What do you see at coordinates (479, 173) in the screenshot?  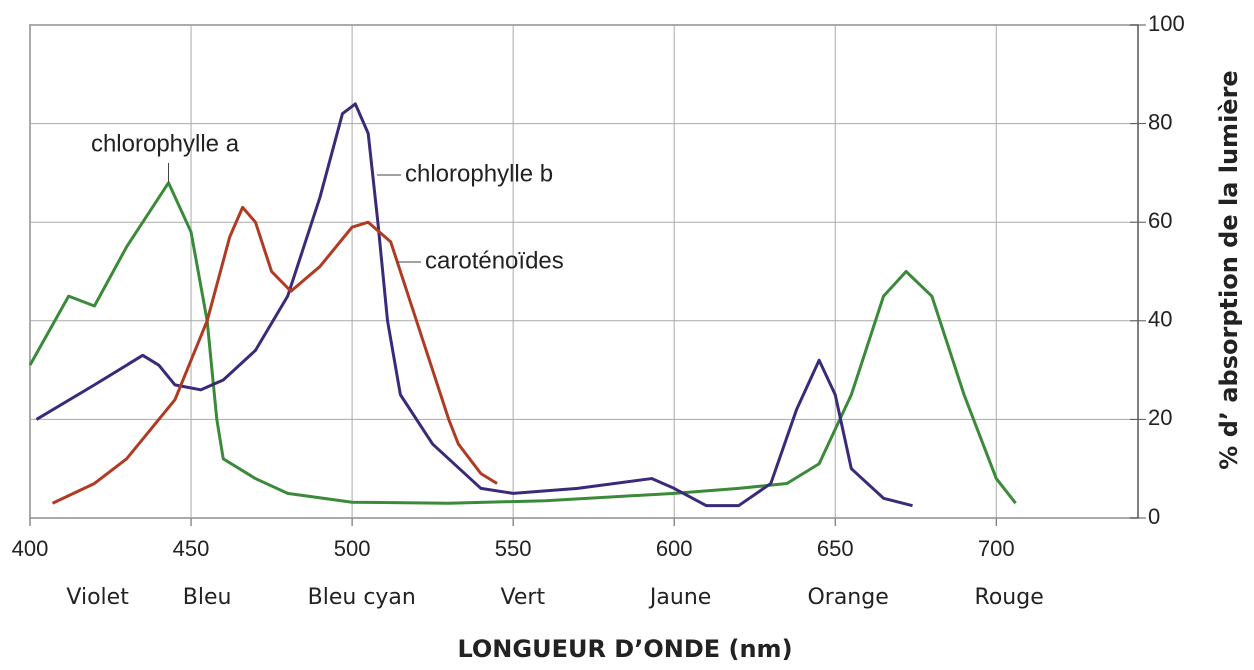 I see `series-label: chlorophylle b` at bounding box center [479, 173].